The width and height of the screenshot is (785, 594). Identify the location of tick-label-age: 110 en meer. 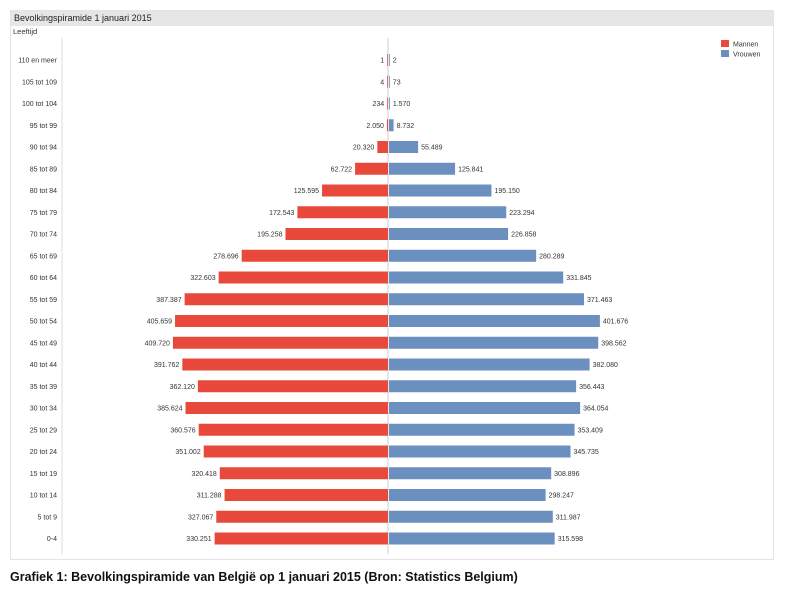
(37, 61).